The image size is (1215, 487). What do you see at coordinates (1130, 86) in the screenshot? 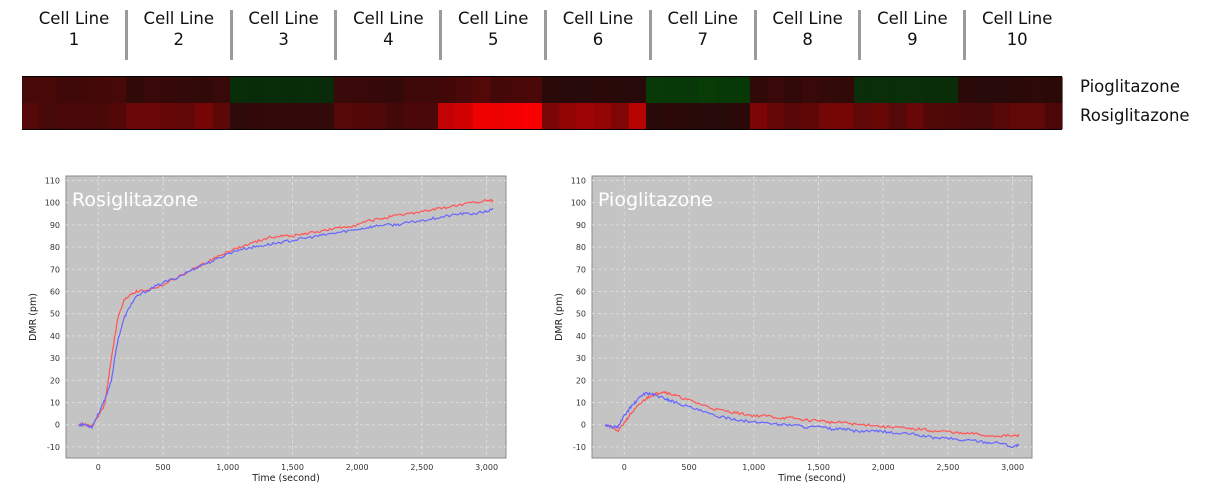
I see `heatmap-row-label-pioglitazone: Pioglitazone` at bounding box center [1130, 86].